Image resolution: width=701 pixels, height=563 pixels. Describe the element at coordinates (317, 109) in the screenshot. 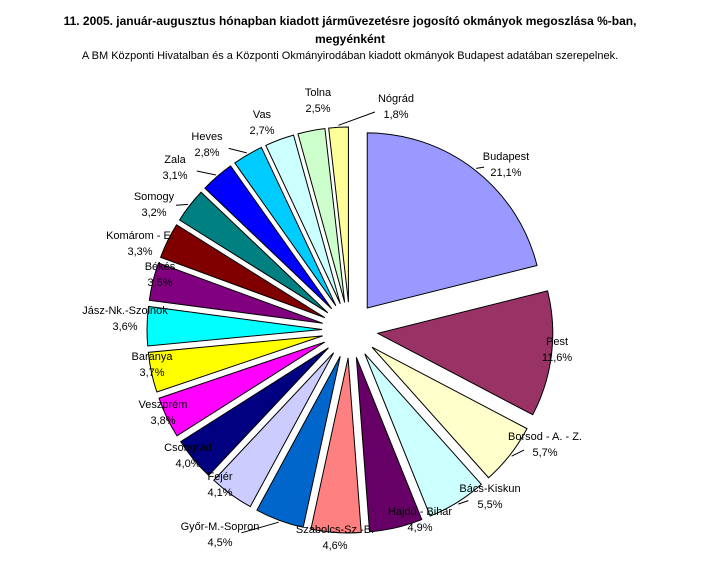

I see `slice-label-value-19: 2,5%` at that location.